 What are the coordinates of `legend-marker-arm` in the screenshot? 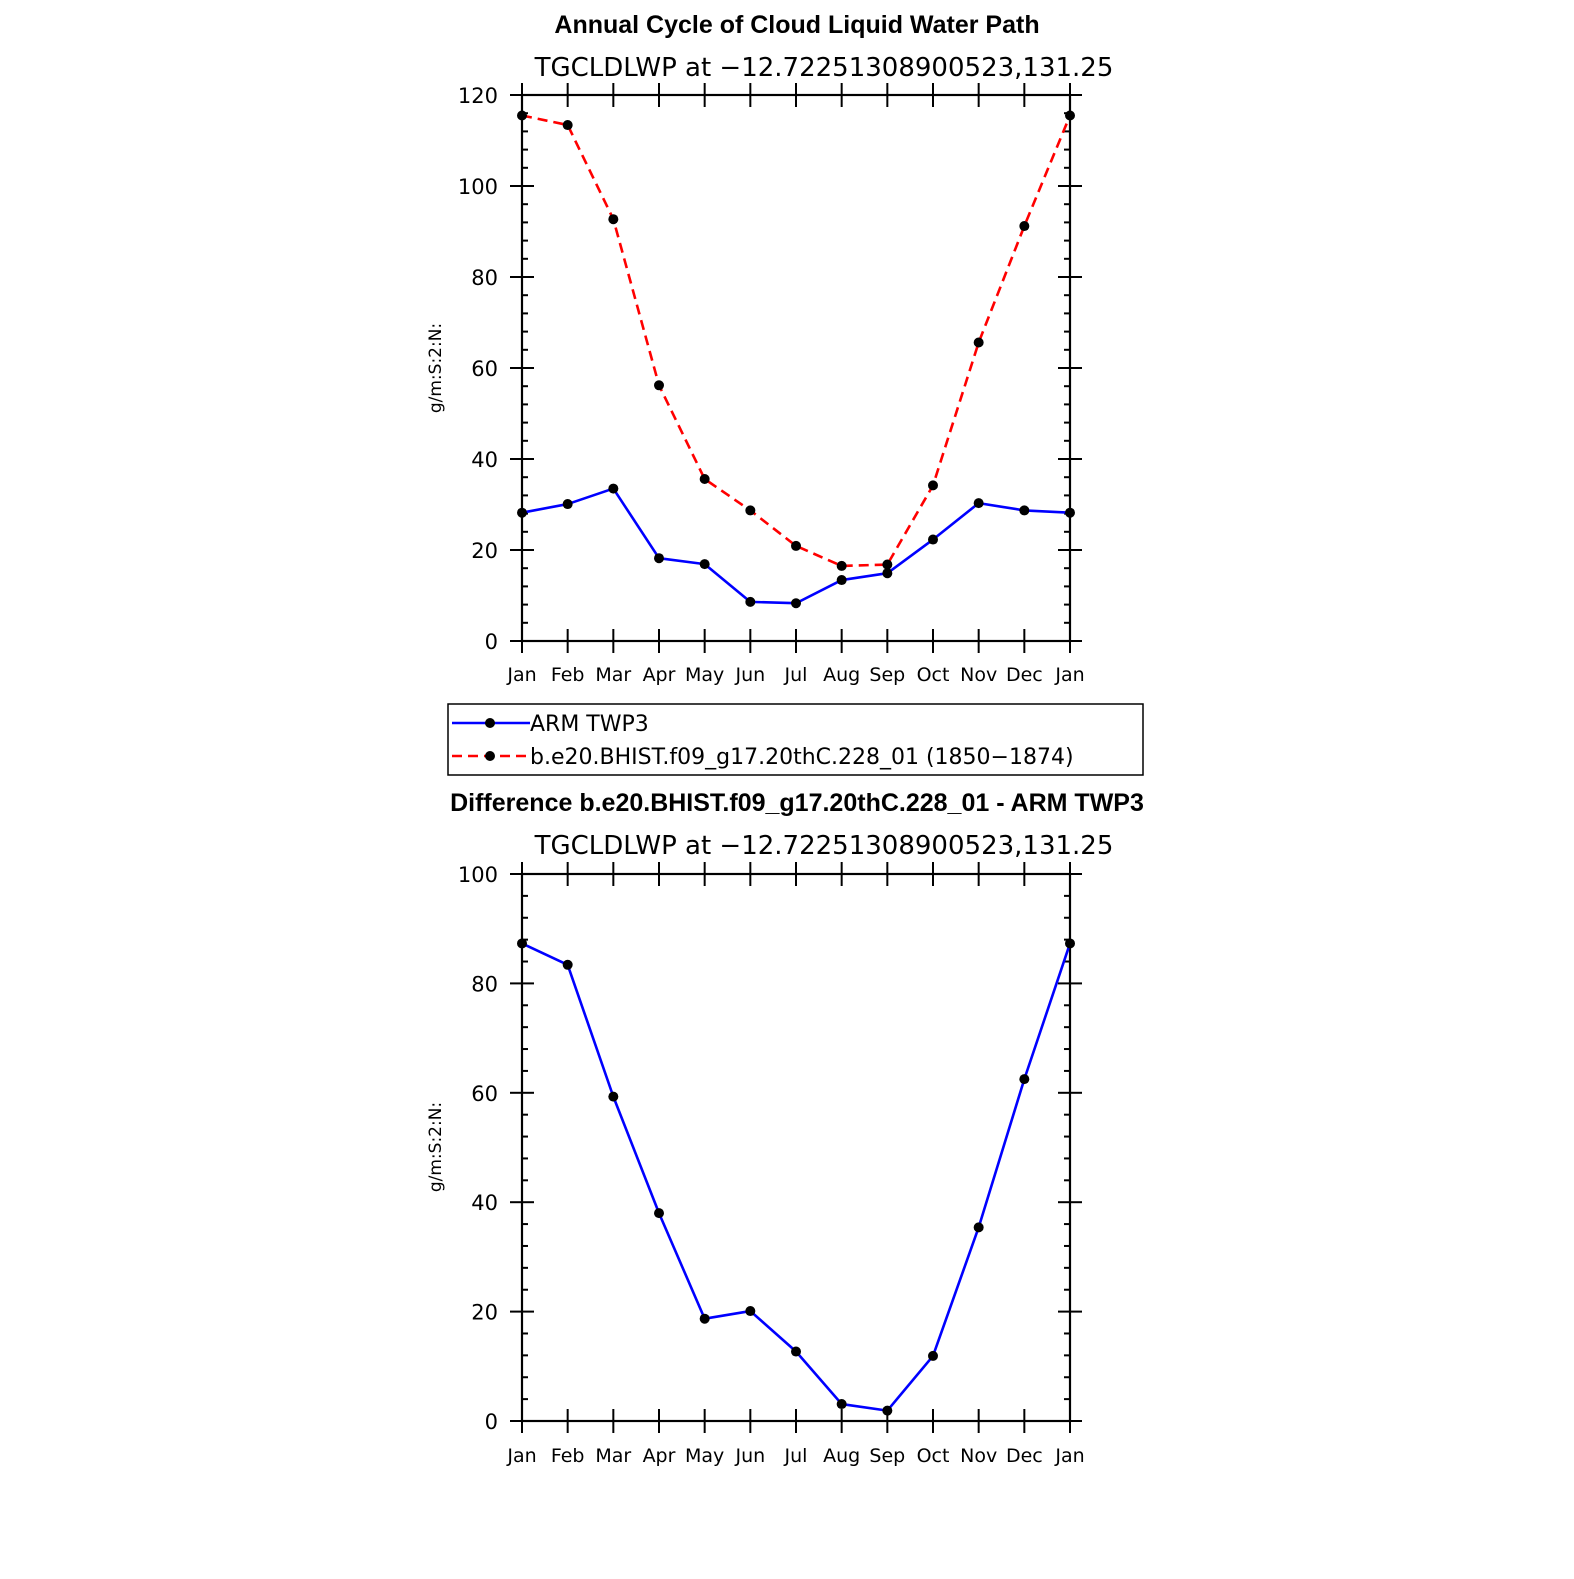 It's located at (490, 723).